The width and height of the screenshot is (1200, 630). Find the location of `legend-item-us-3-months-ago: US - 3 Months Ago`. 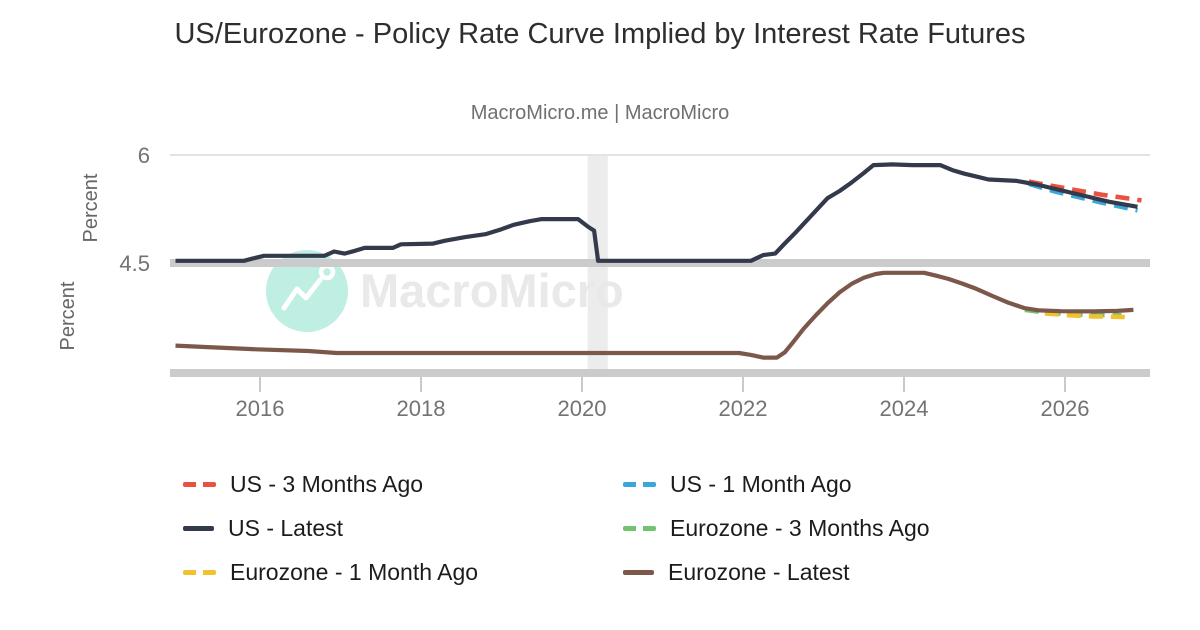

legend-item-us-3-months-ago: US - 3 Months Ago is located at coordinates (403, 484).